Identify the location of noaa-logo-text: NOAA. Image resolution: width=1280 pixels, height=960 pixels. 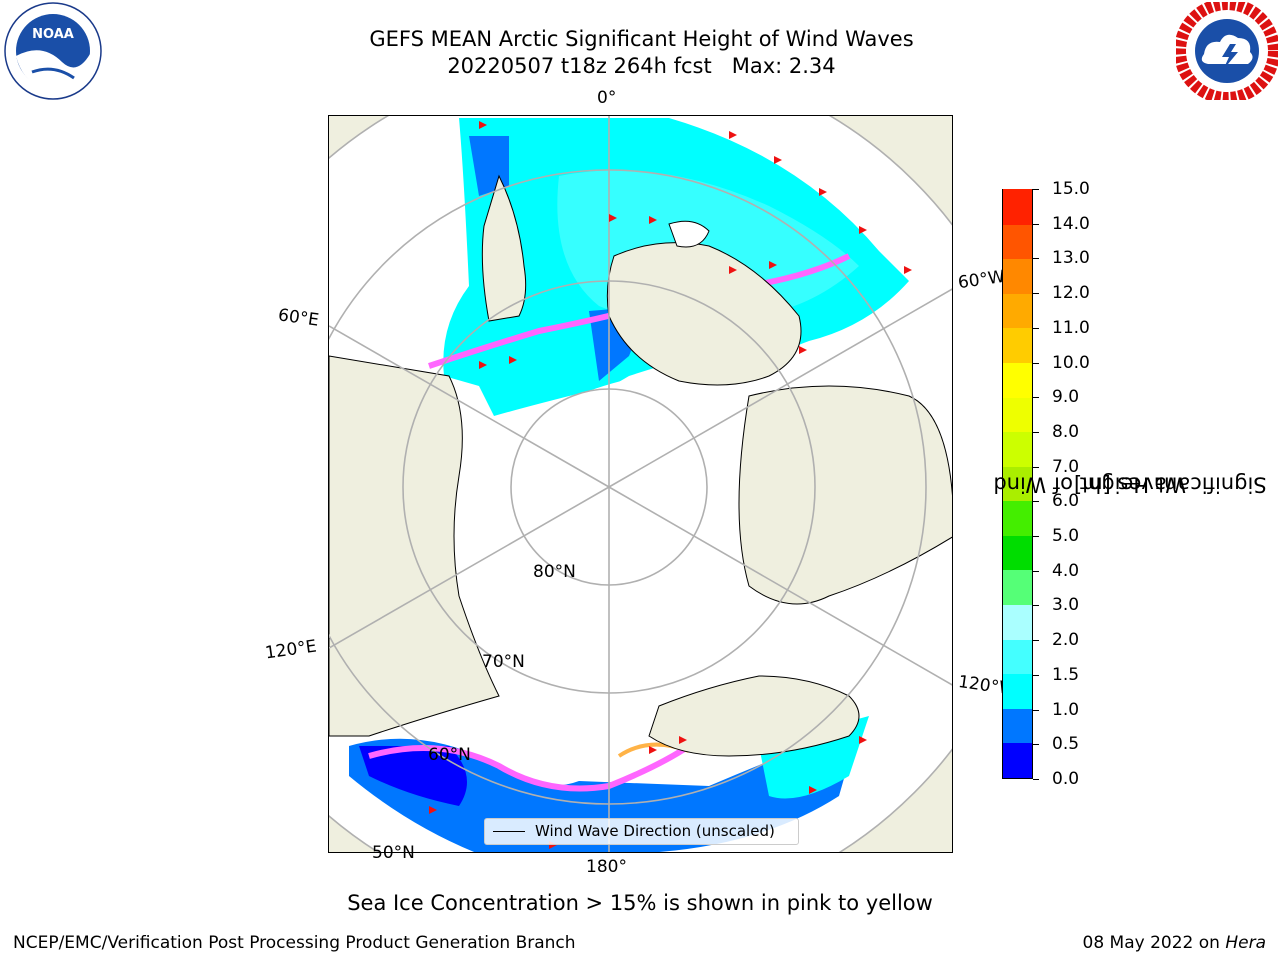
(53, 34).